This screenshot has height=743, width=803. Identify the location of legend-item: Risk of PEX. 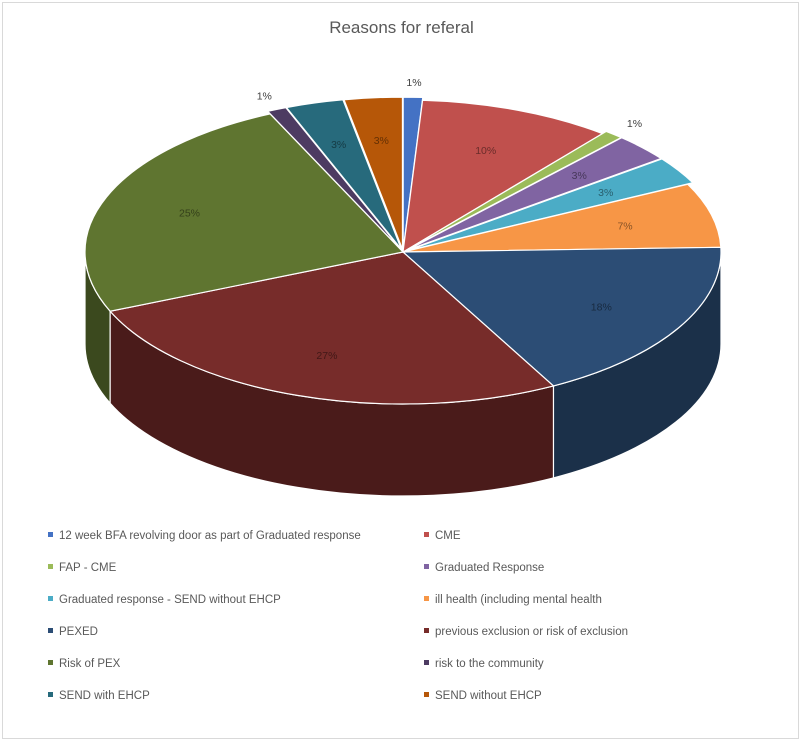
(84, 664).